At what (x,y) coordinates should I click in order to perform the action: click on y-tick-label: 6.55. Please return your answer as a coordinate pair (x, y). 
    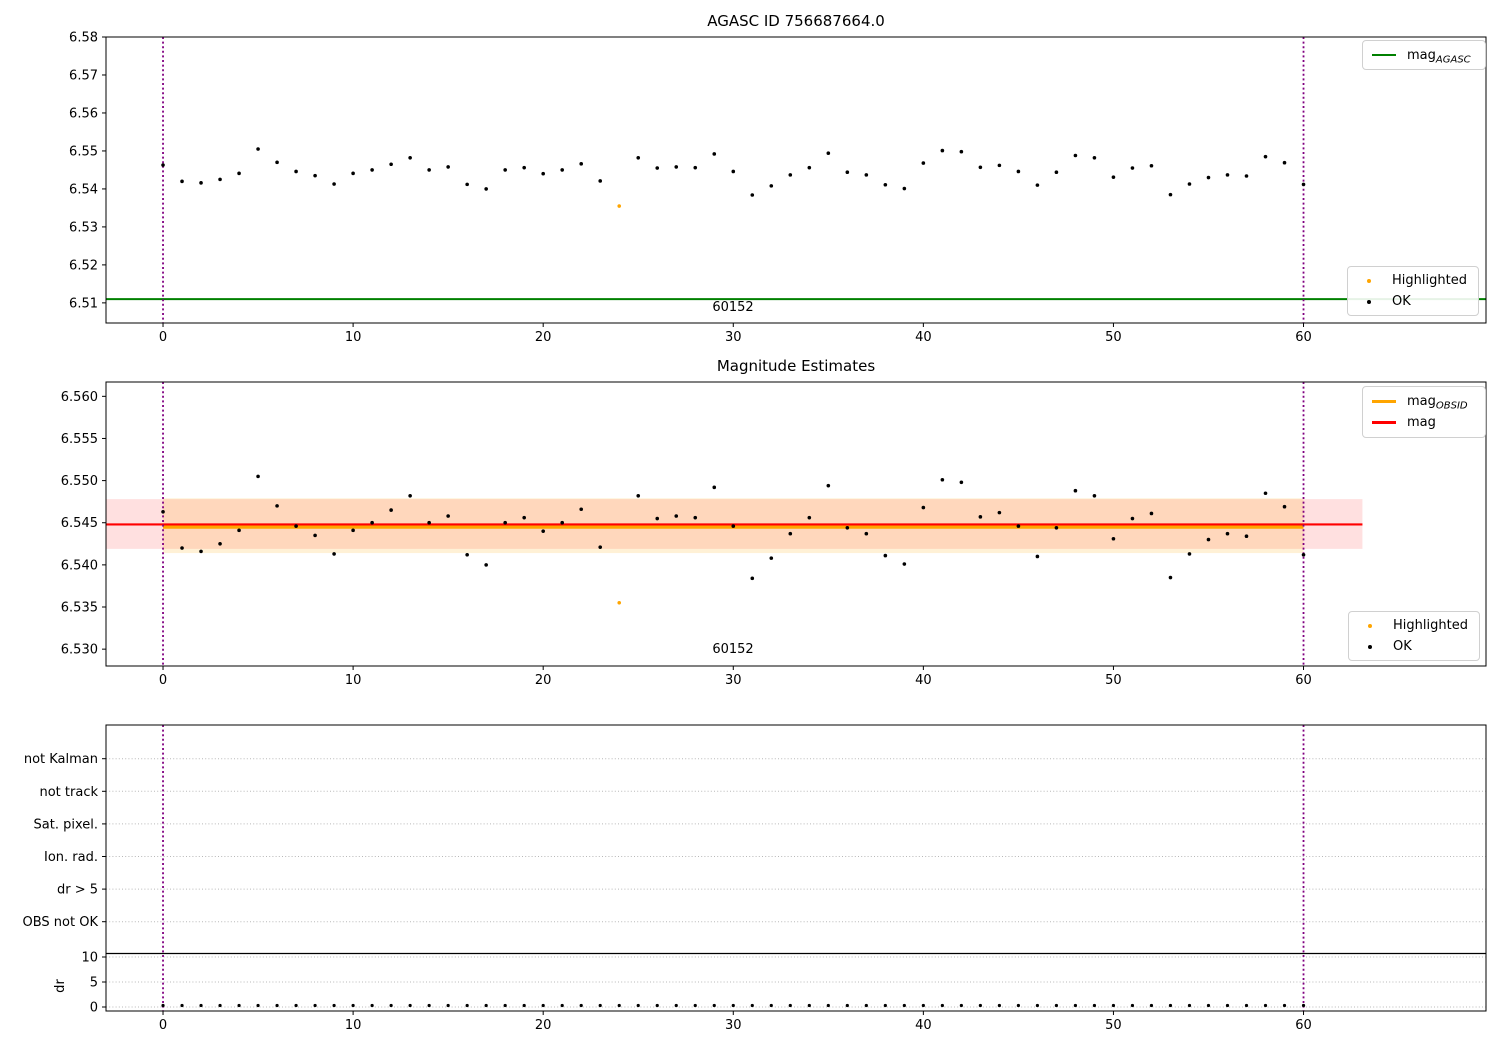
    Looking at the image, I should click on (83, 151).